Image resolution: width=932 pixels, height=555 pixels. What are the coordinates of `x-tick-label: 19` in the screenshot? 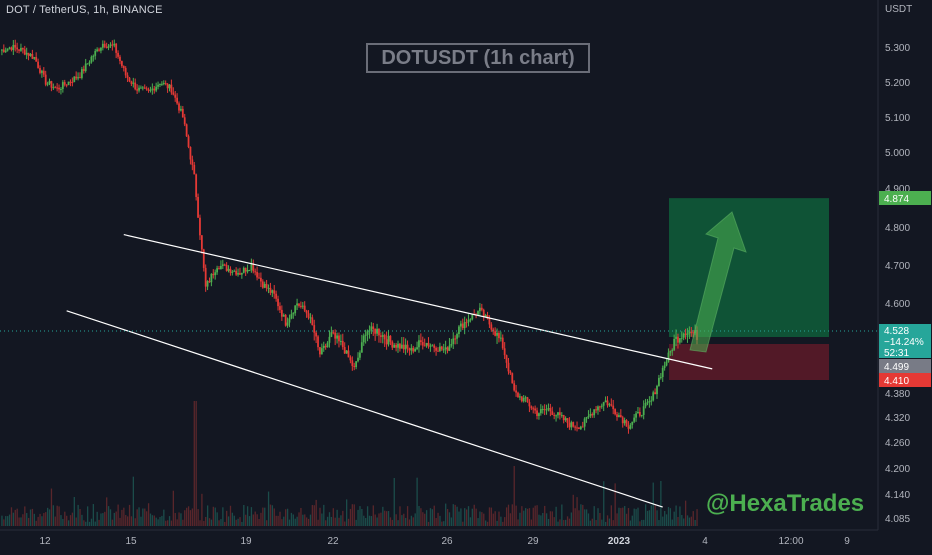 It's located at (246, 541).